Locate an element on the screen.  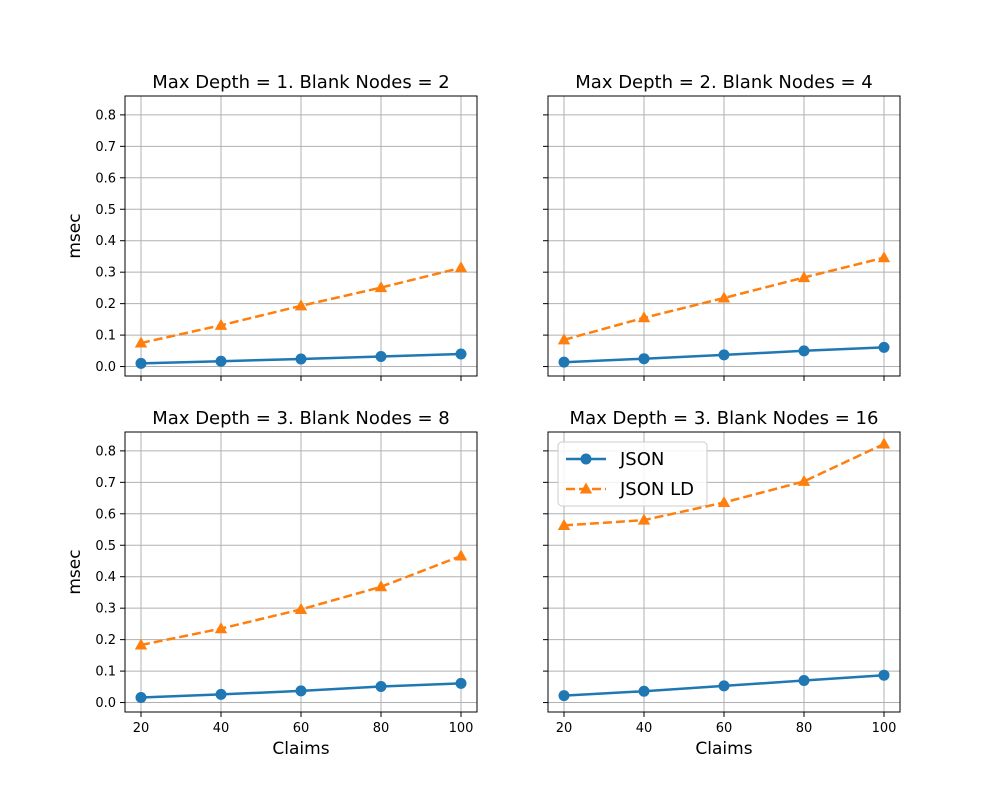
legend-label: JSON is located at coordinates (641, 459).